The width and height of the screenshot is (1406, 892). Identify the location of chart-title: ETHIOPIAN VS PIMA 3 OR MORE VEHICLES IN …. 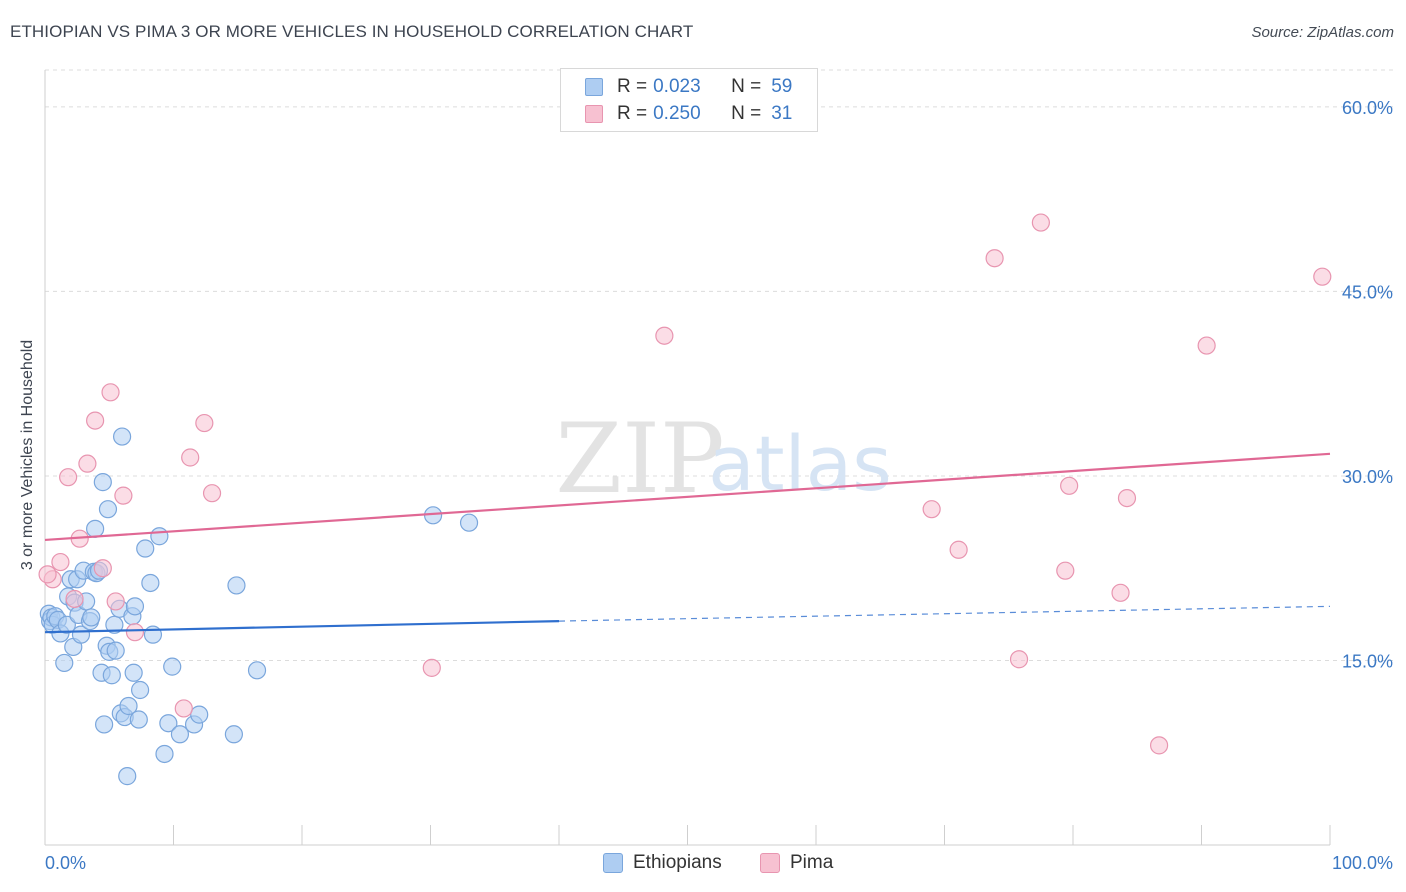
(352, 31).